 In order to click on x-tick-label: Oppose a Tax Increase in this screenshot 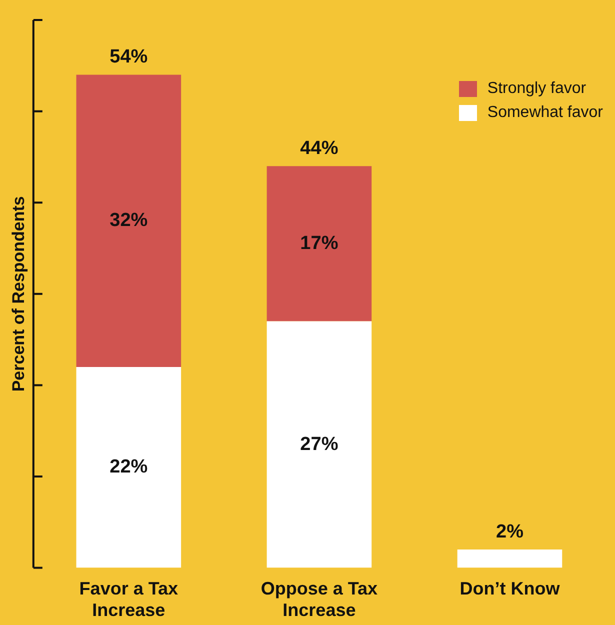, I will do `click(319, 599)`.